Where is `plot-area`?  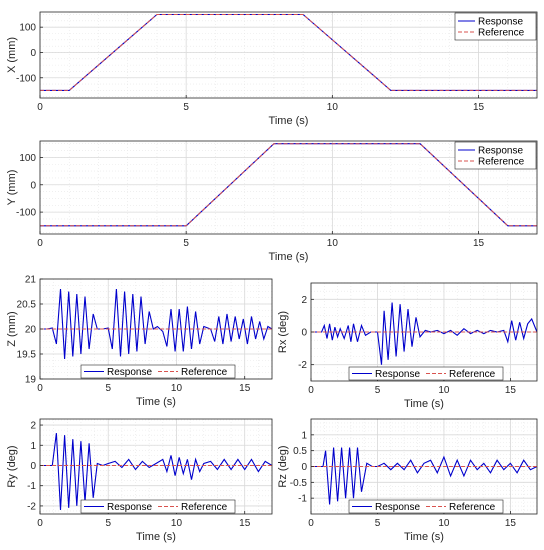 plot-area is located at coordinates (288, 55).